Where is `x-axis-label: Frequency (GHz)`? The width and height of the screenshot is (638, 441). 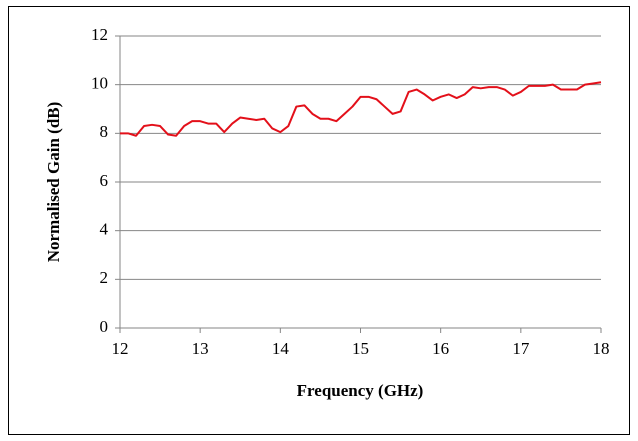 x-axis-label: Frequency (GHz) is located at coordinates (360, 390).